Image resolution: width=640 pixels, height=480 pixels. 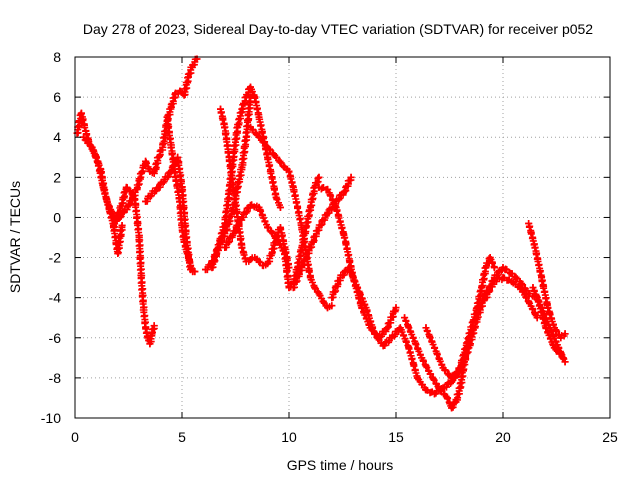 What do you see at coordinates (610, 437) in the screenshot?
I see `x-tick-label: 25` at bounding box center [610, 437].